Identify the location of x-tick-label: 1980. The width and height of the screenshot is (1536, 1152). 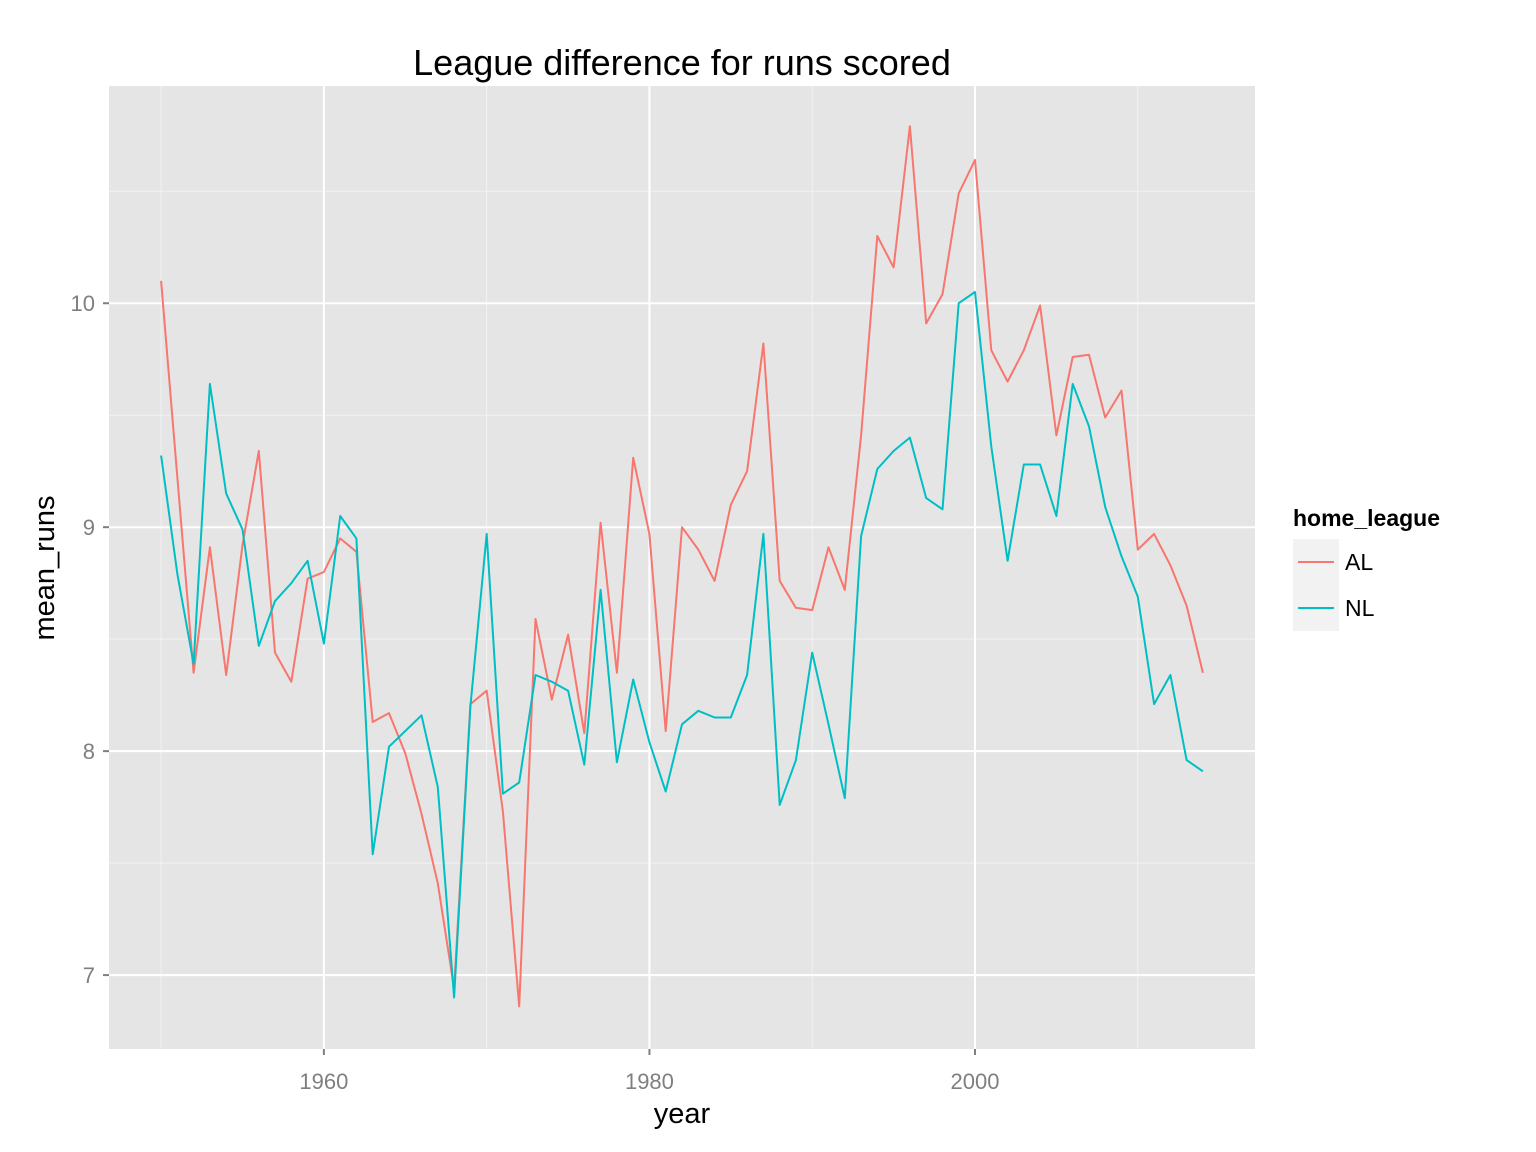
(649, 1081).